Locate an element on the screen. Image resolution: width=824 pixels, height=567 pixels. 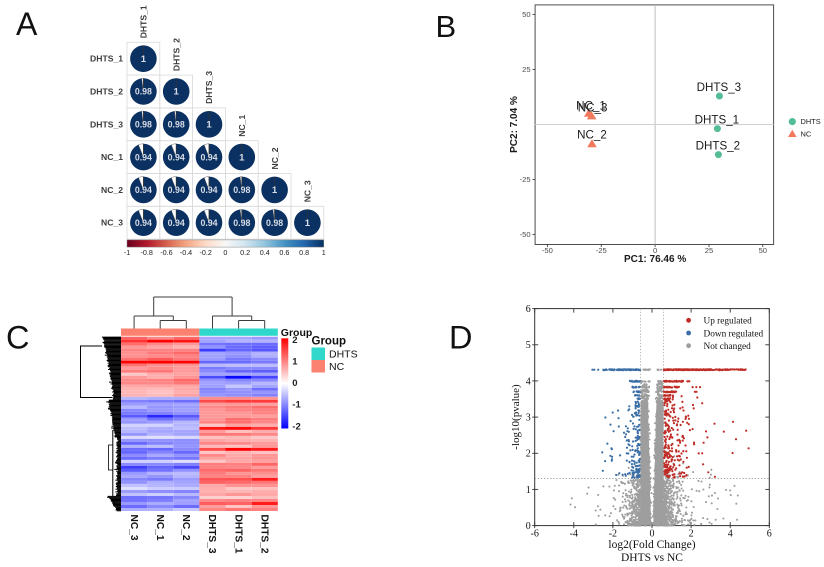
svg-text: -log10(pvalue) is located at coordinates (516, 417).